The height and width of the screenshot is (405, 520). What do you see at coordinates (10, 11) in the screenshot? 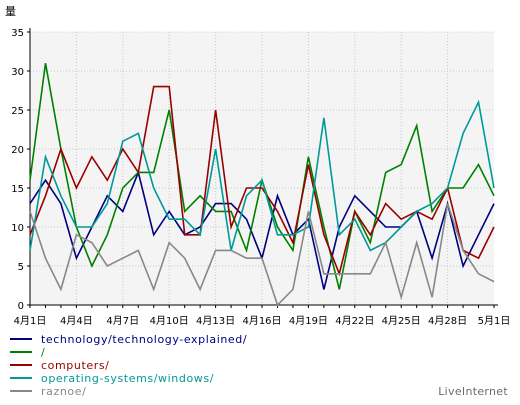
I see `y-unit-label: 量` at bounding box center [10, 11].